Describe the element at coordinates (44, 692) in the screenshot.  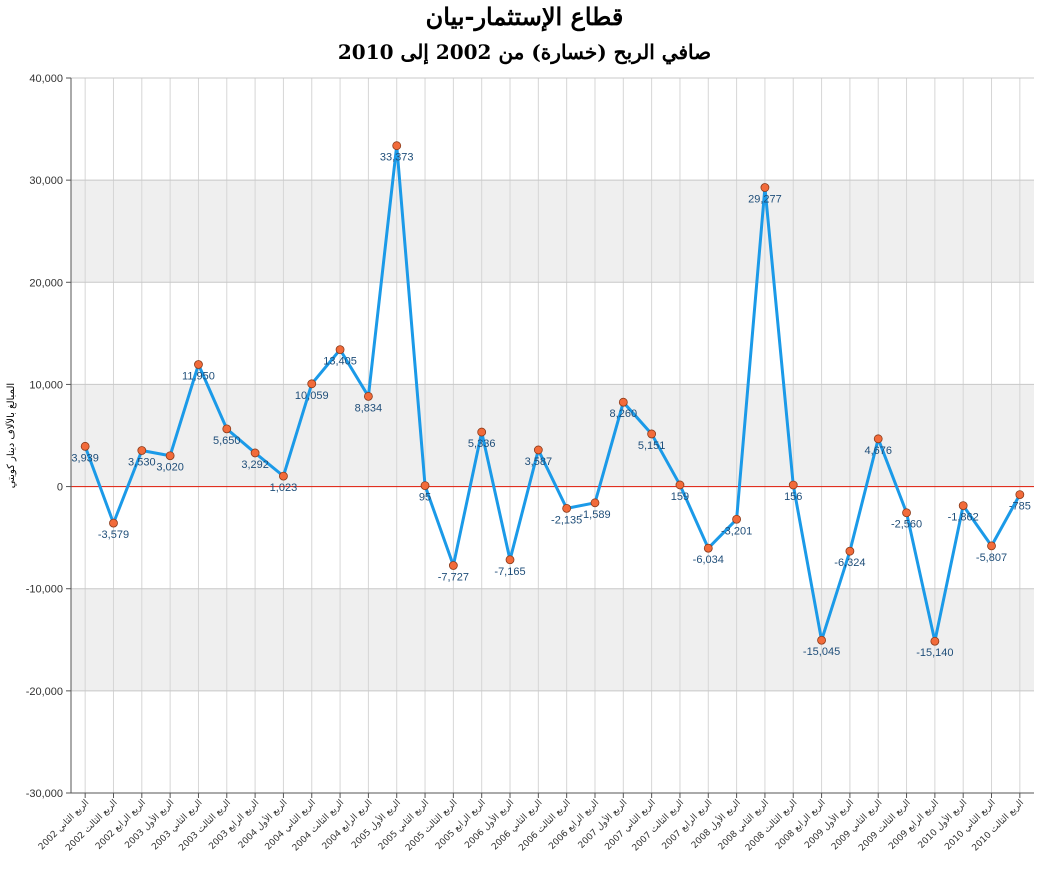
I see `y-tick-label: -20,000` at that location.